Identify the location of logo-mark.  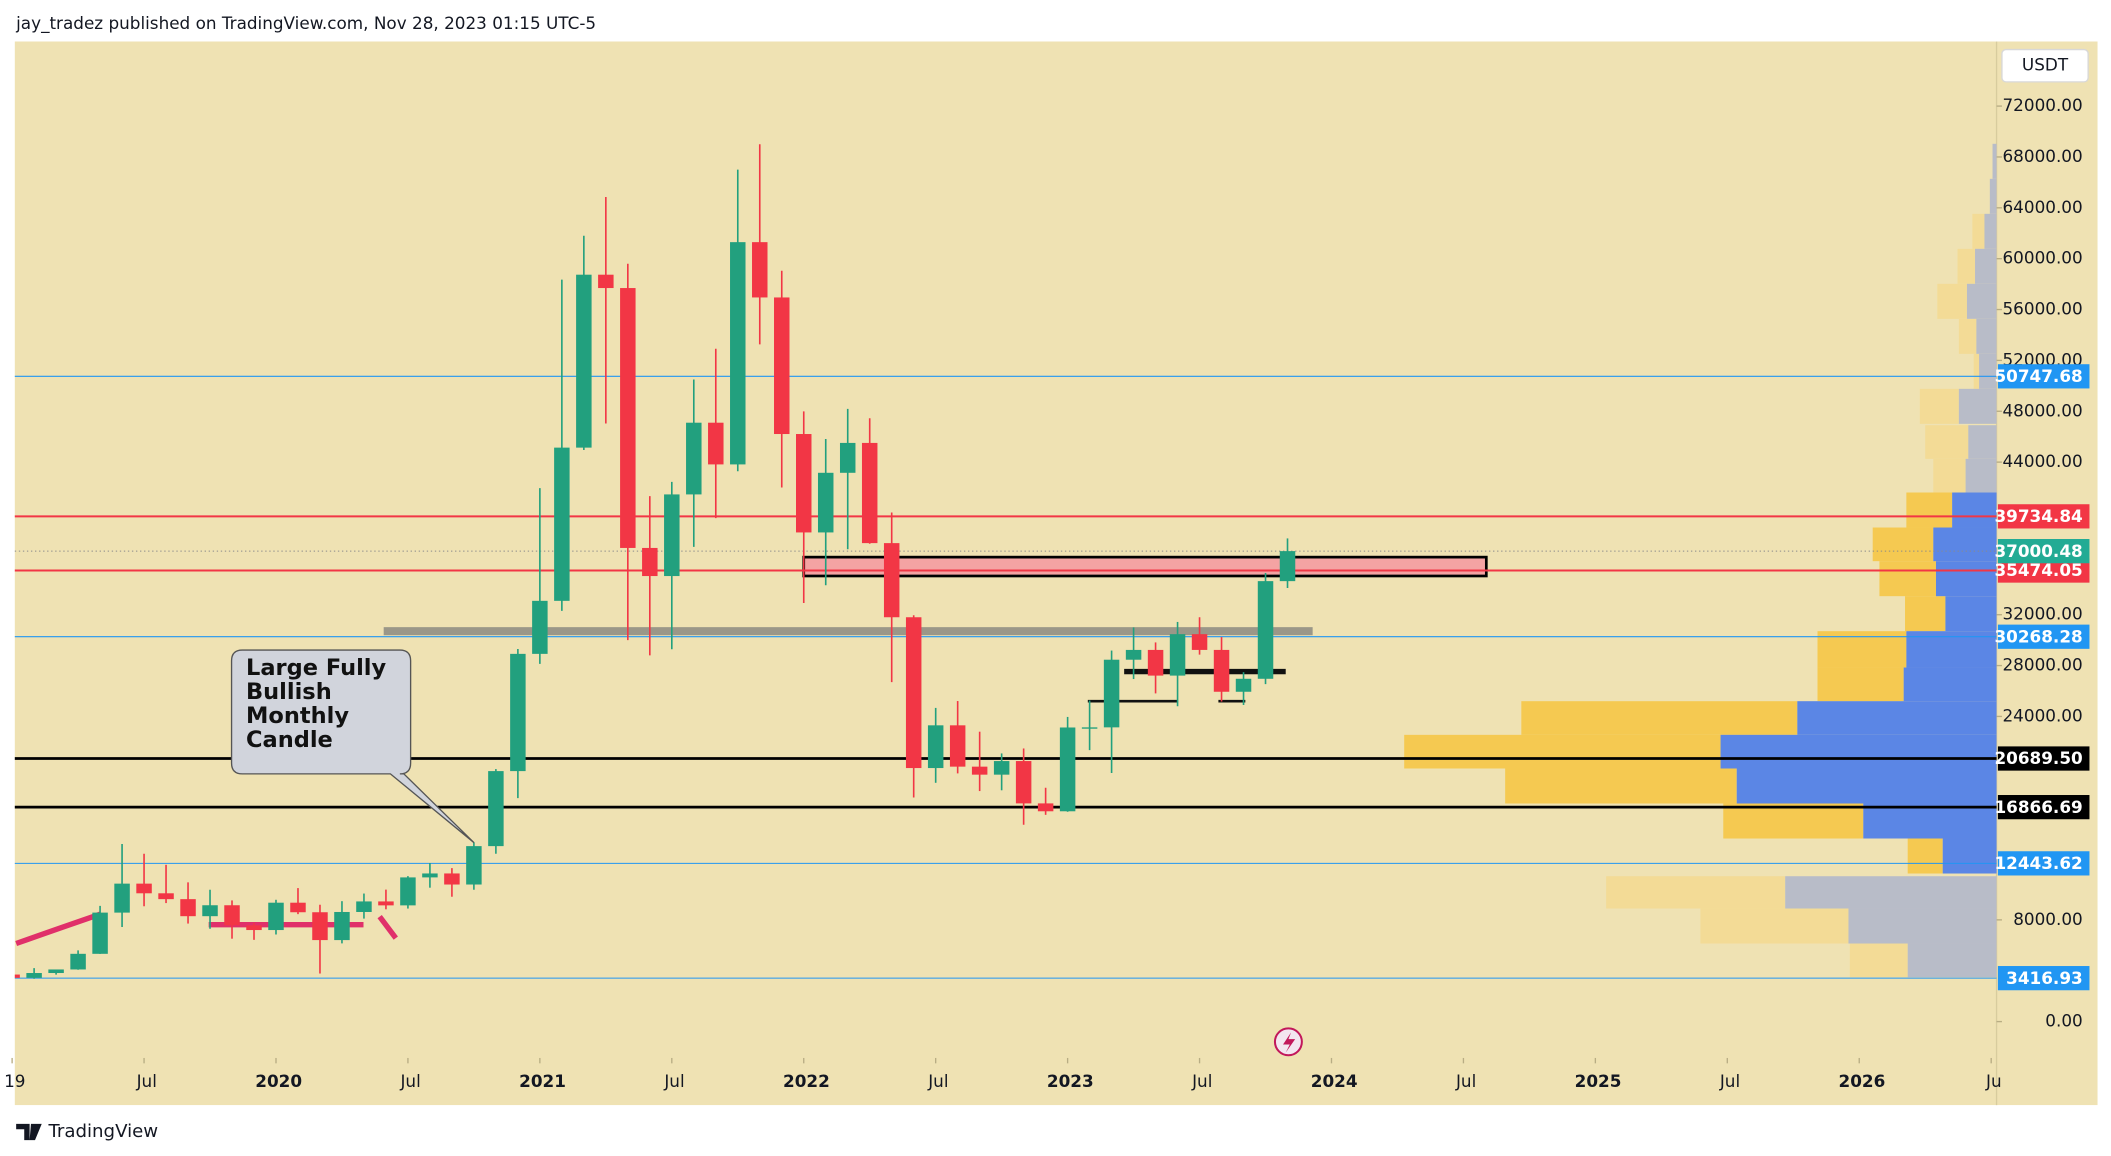
(29, 1132).